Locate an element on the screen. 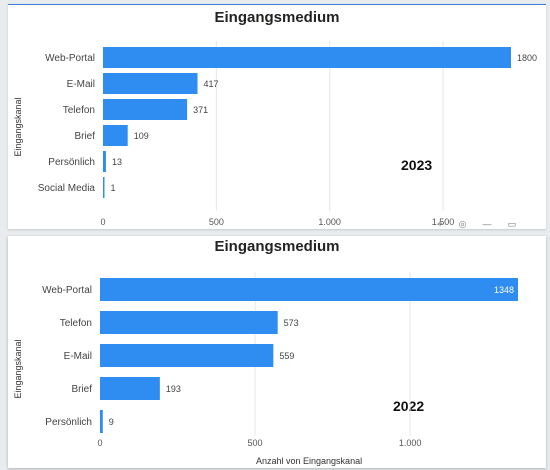 This screenshot has height=470, width=550. focus-icon: ▭ is located at coordinates (511, 224).